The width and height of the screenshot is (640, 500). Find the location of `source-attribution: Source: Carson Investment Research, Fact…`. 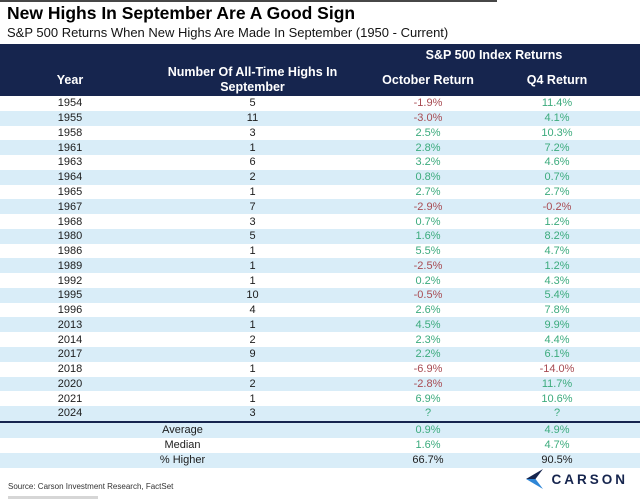

source-attribution: Source: Carson Investment Research, Fact… is located at coordinates (91, 486).